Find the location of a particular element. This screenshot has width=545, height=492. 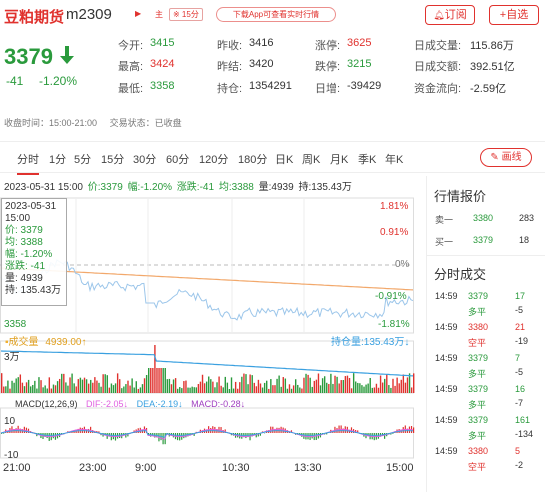

tab-6: 120分 is located at coordinates (214, 160).